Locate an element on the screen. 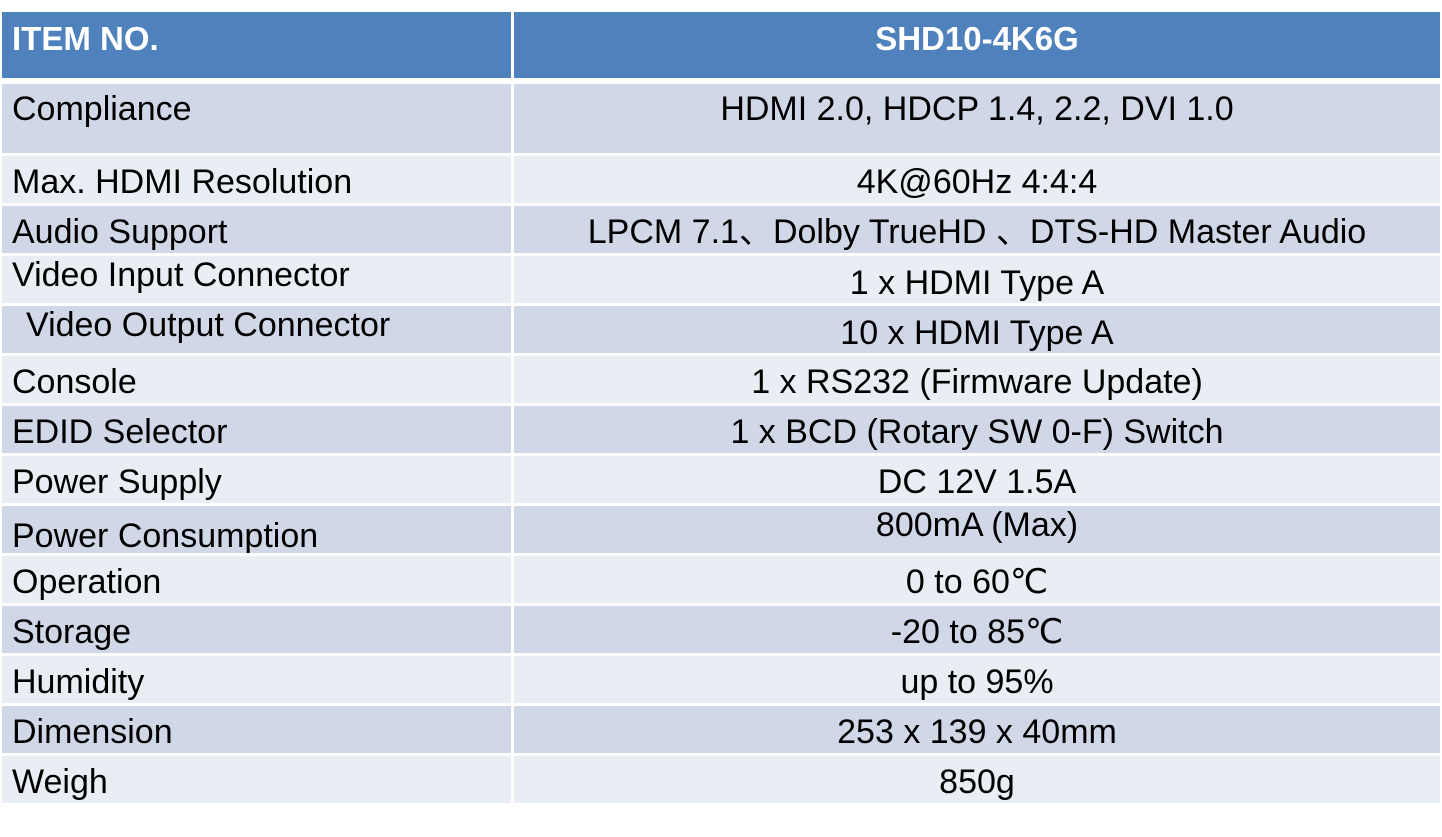  table-row: Console 1 x RS232 (Firmware Update) is located at coordinates (721, 381).